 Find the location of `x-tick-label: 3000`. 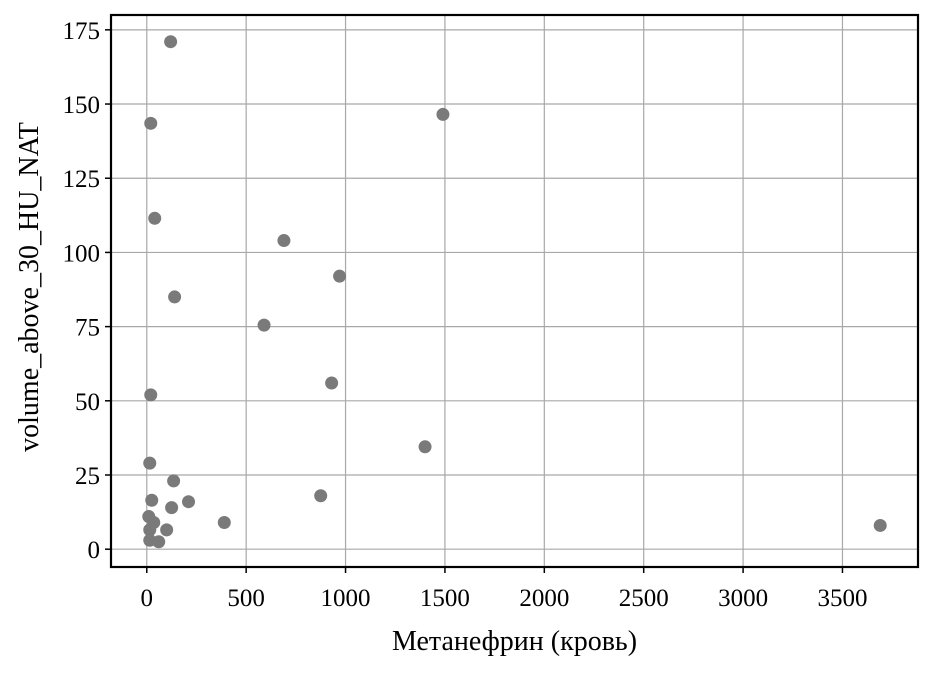

x-tick-label: 3000 is located at coordinates (743, 598).